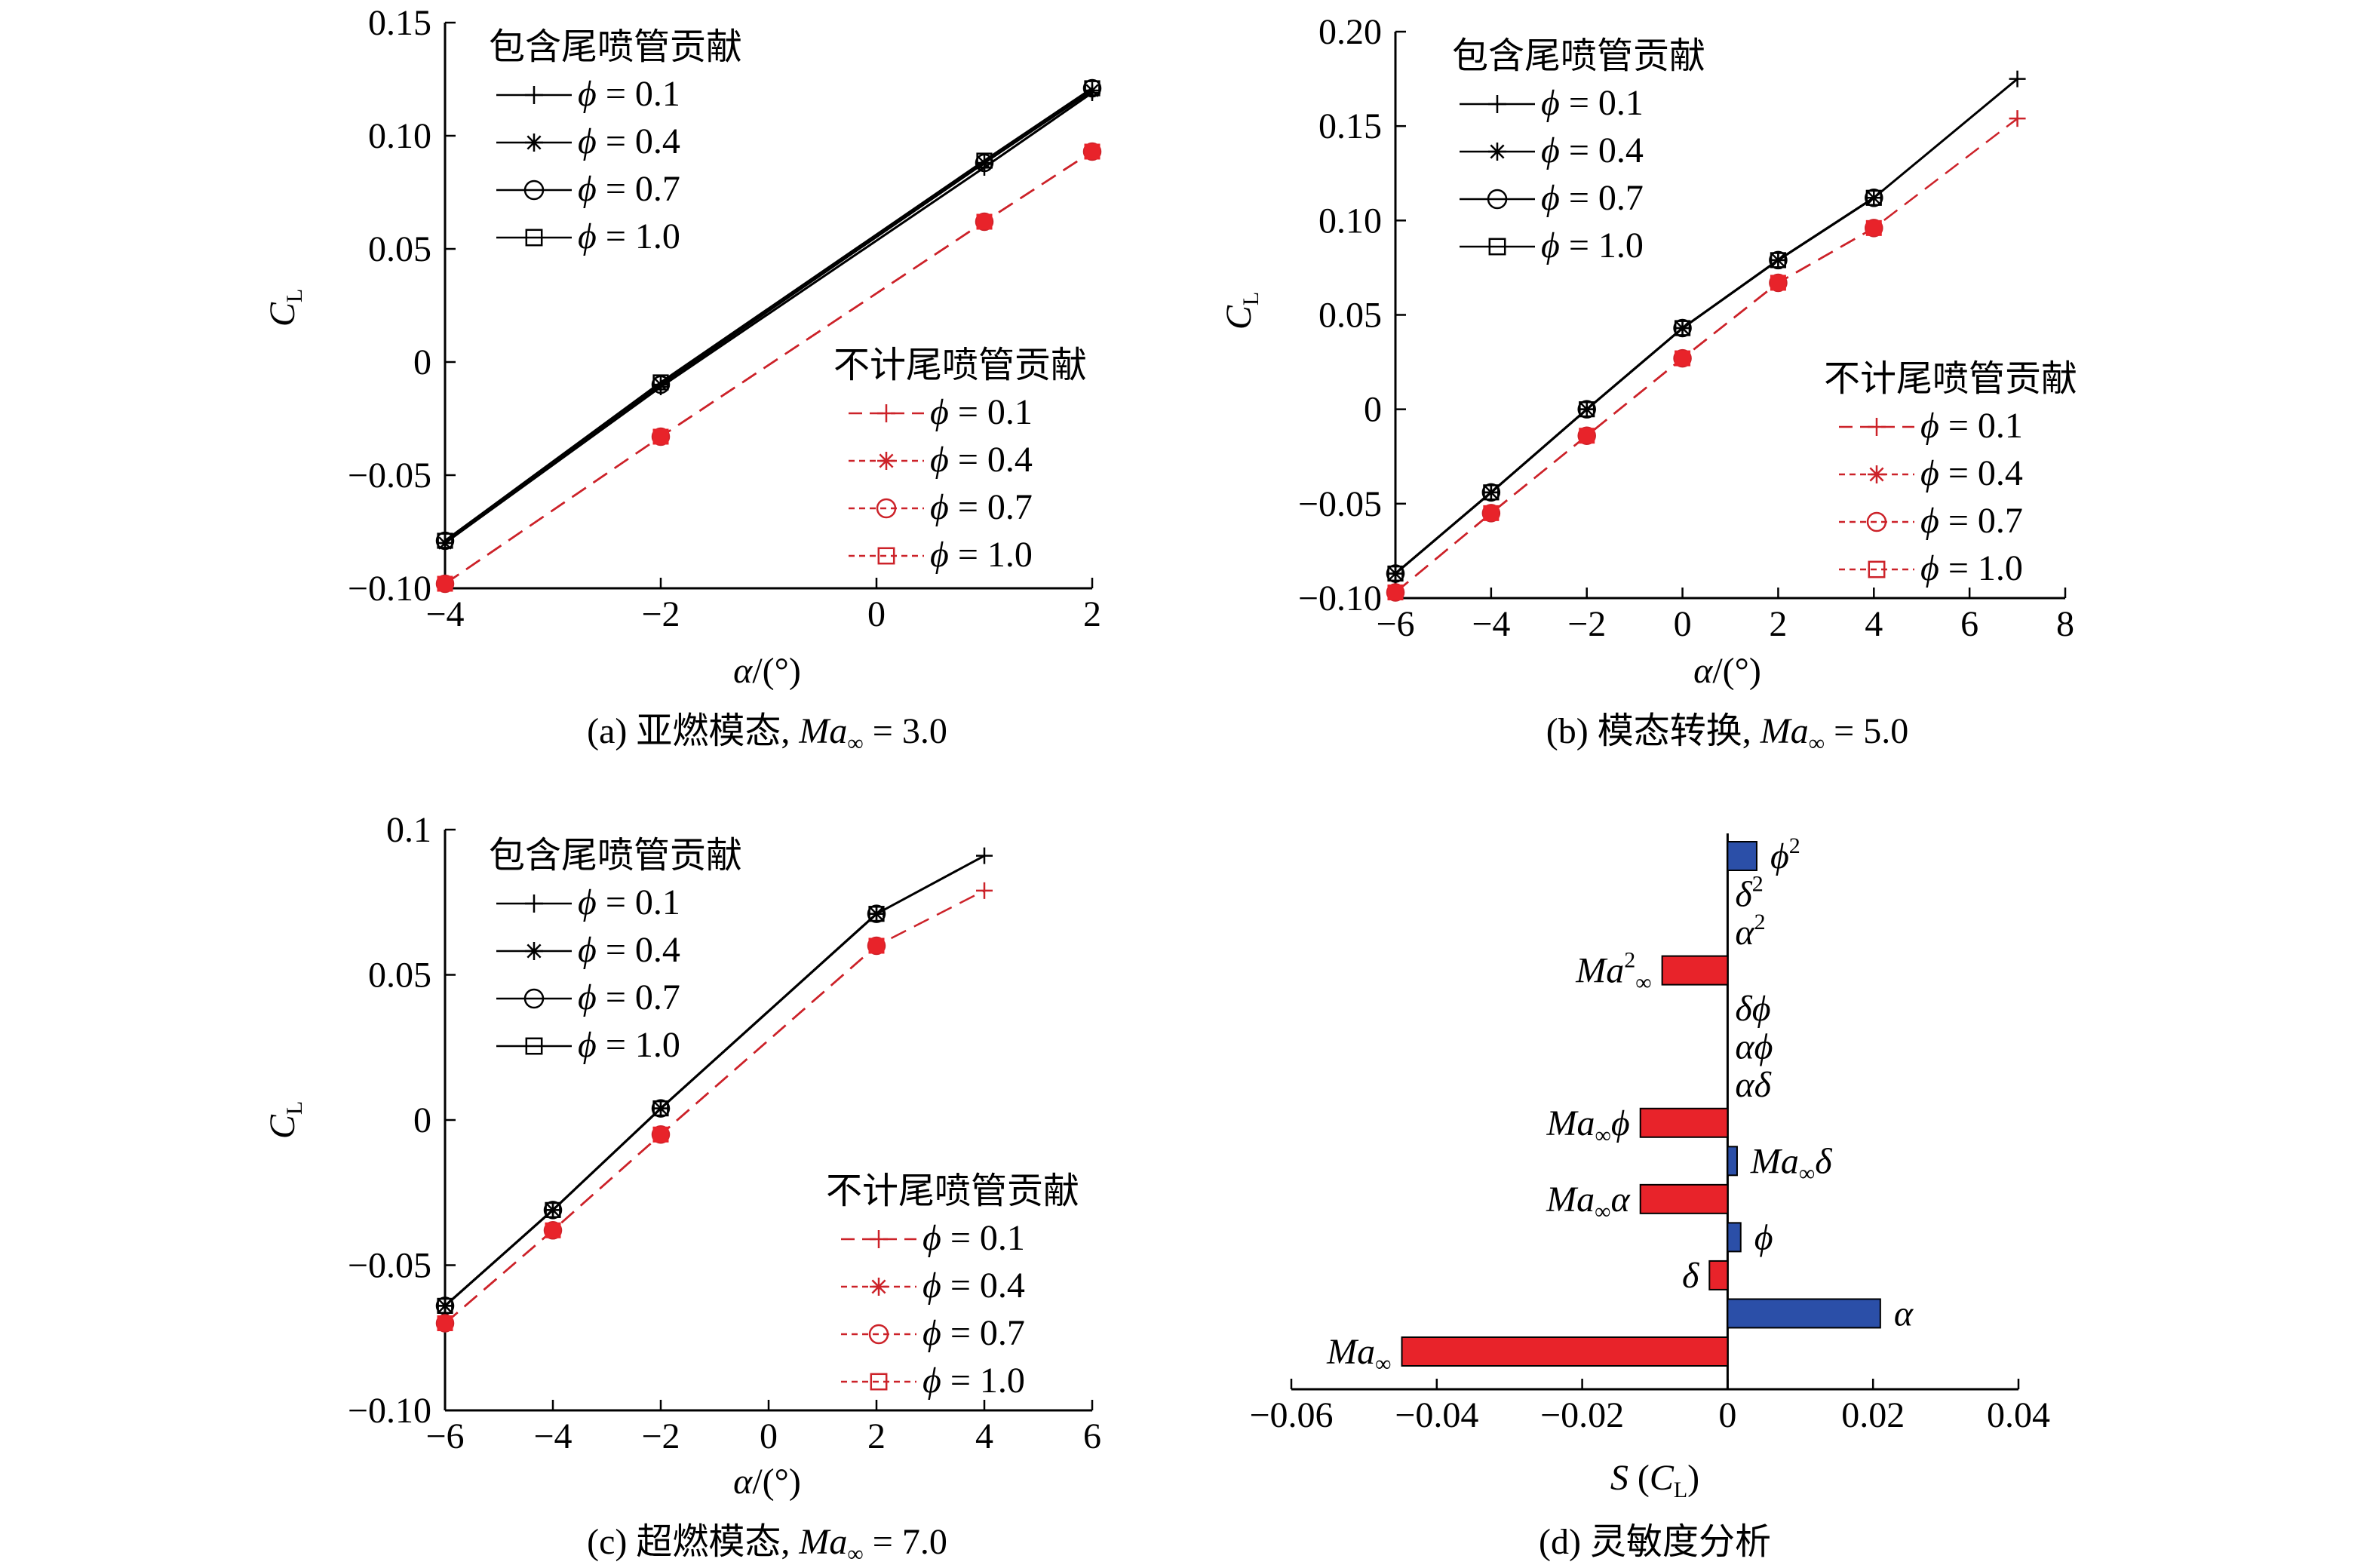 Image resolution: width=2376 pixels, height=1568 pixels. Describe the element at coordinates (1971, 426) in the screenshot. I see `legend-entry: ϕ = 0.1` at that location.